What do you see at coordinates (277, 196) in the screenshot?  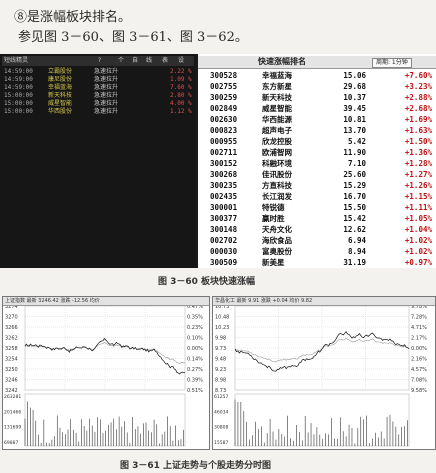 I see `stock-name: 长江润发` at bounding box center [277, 196].